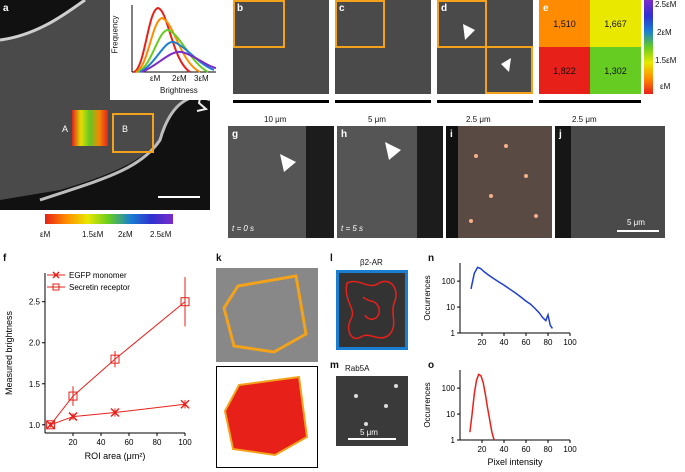 Image resolution: width=685 pixels, height=472 pixels. Describe the element at coordinates (174, 39) in the screenshot. I see `inset-curves` at that location.